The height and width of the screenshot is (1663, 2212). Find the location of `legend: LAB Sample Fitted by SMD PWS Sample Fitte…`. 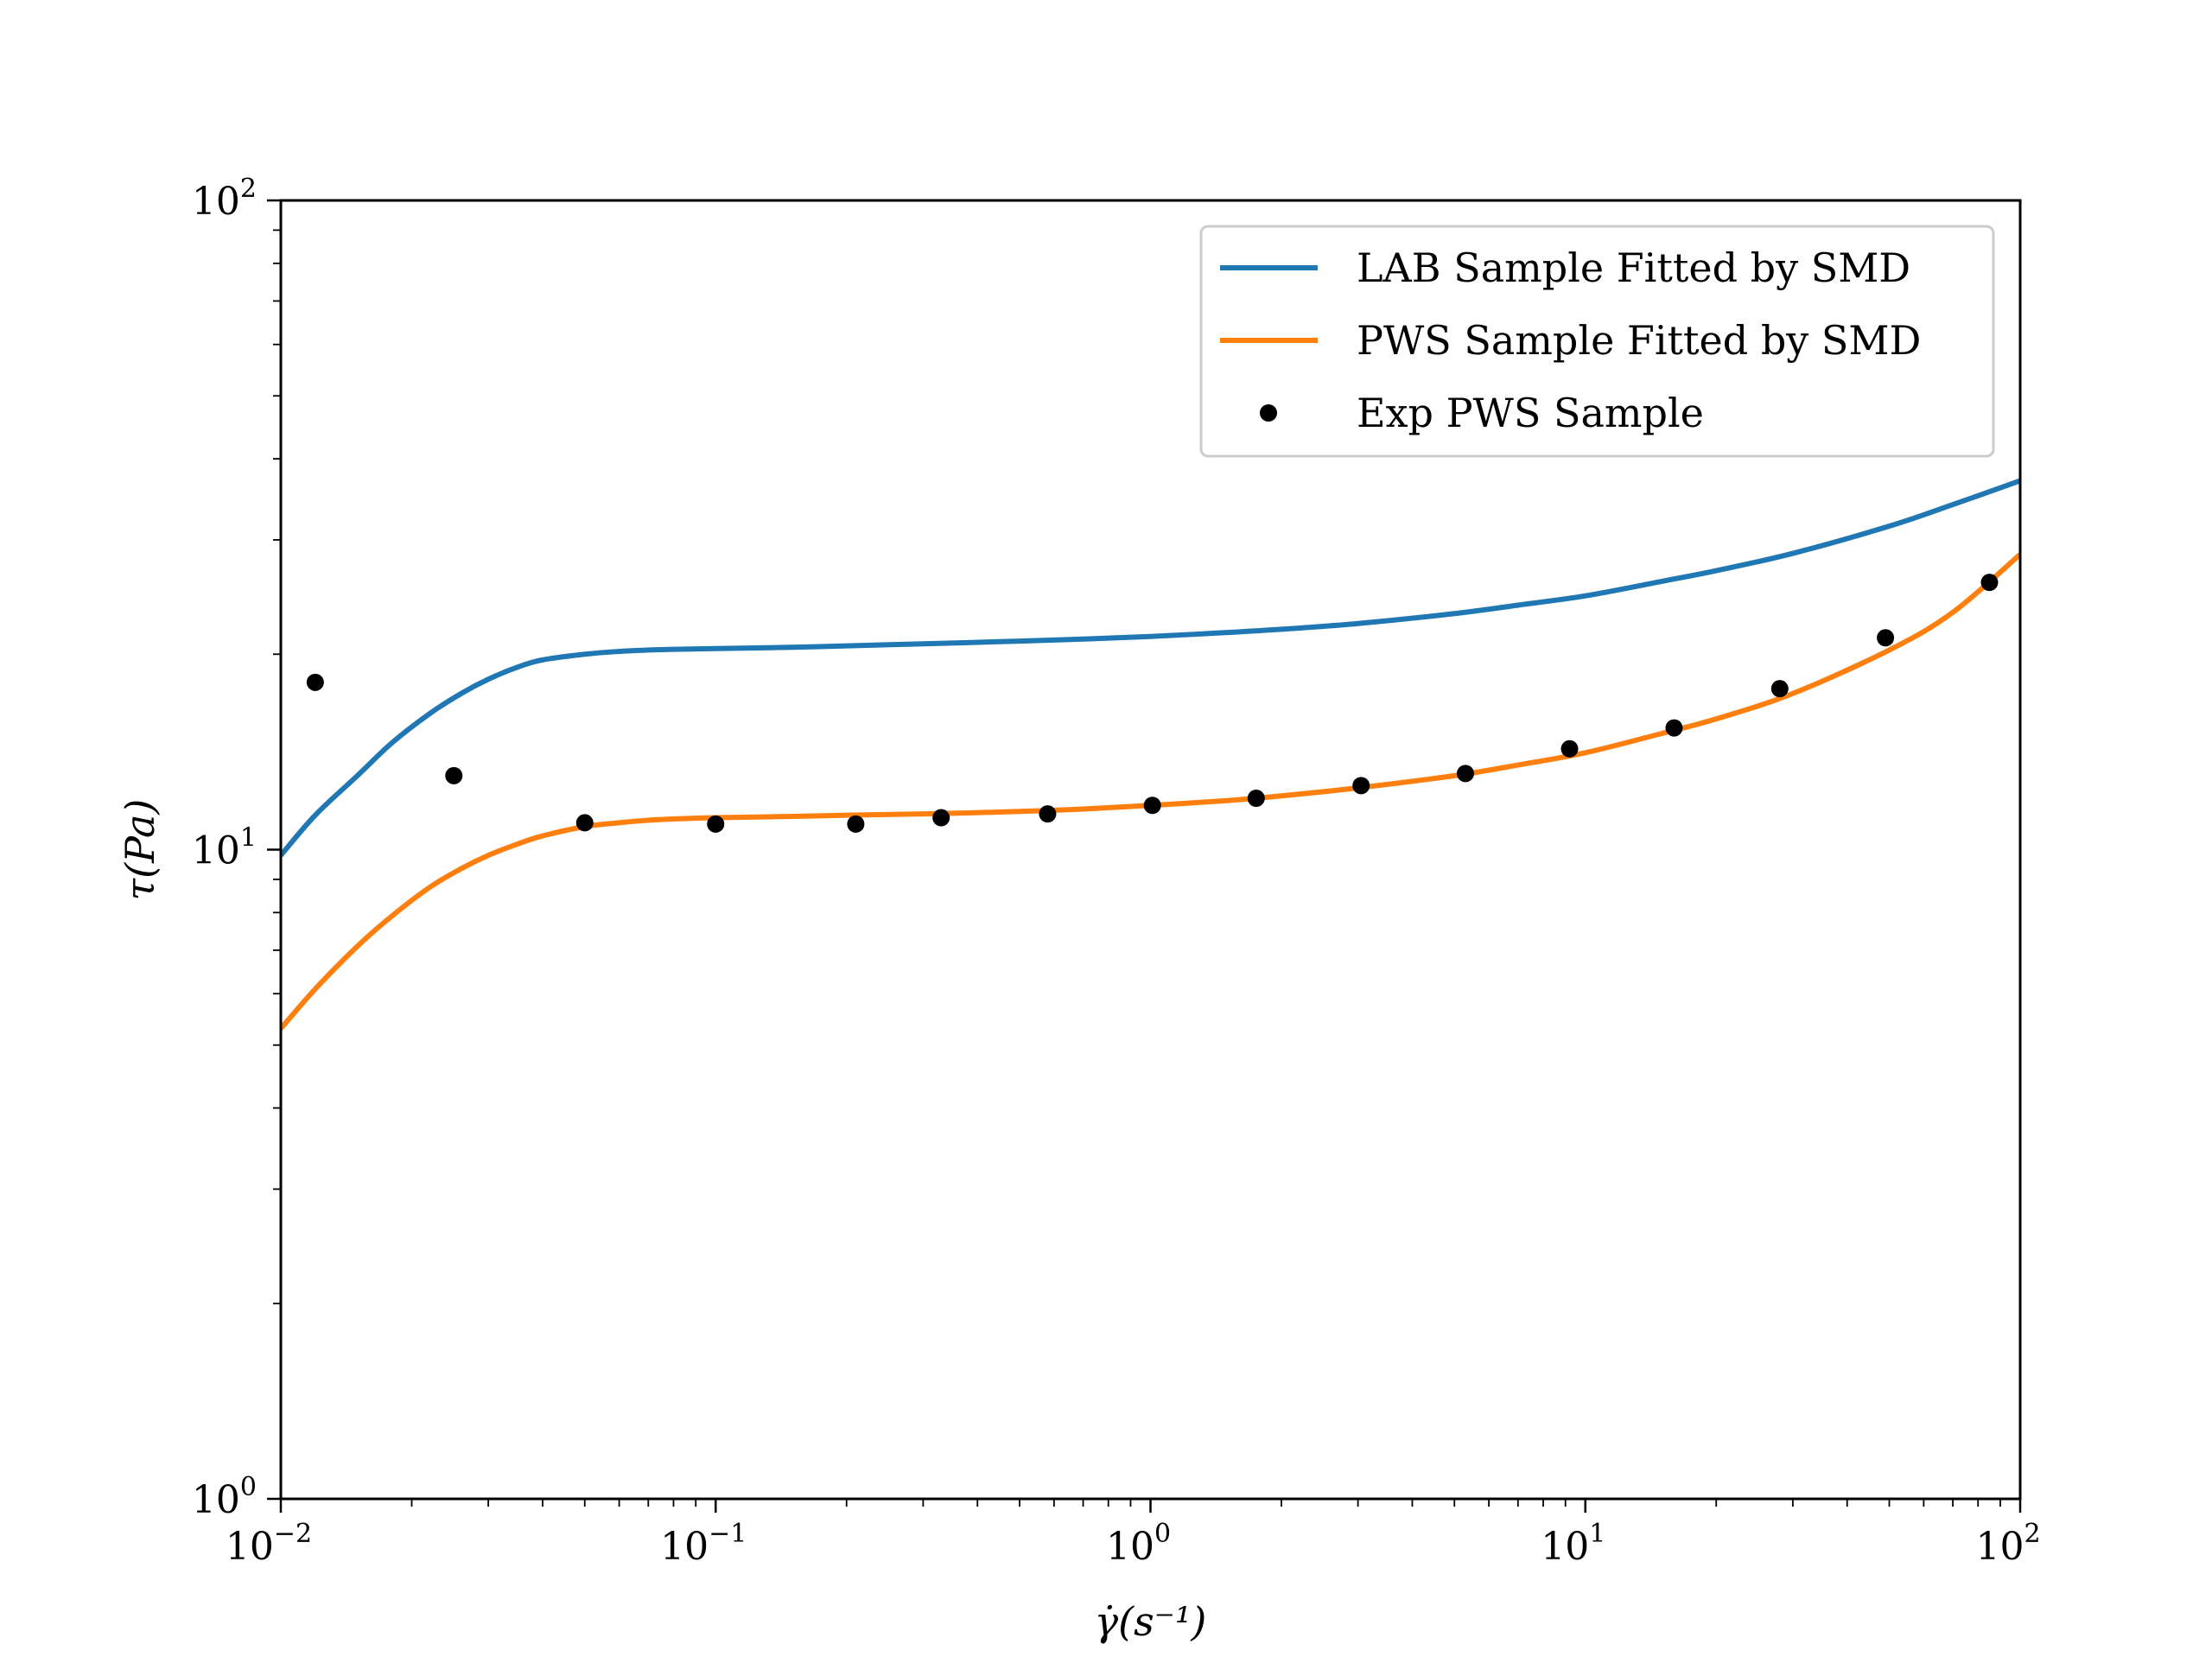

legend: LAB Sample Fitted by SMD PWS Sample Fitte… is located at coordinates (1597, 342).